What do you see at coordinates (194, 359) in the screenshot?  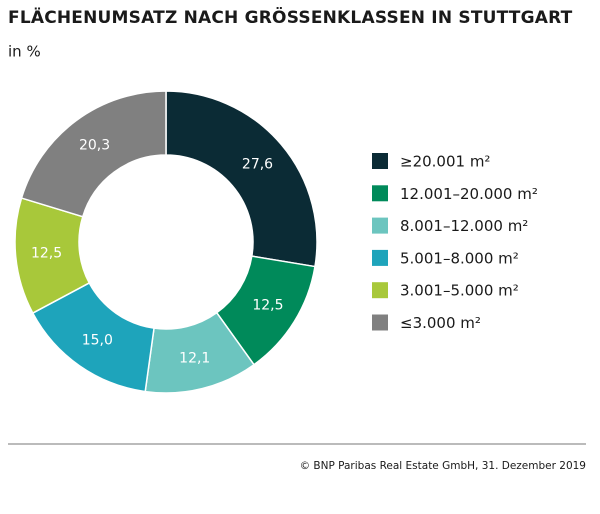 I see `value-label: 12,1` at bounding box center [194, 359].